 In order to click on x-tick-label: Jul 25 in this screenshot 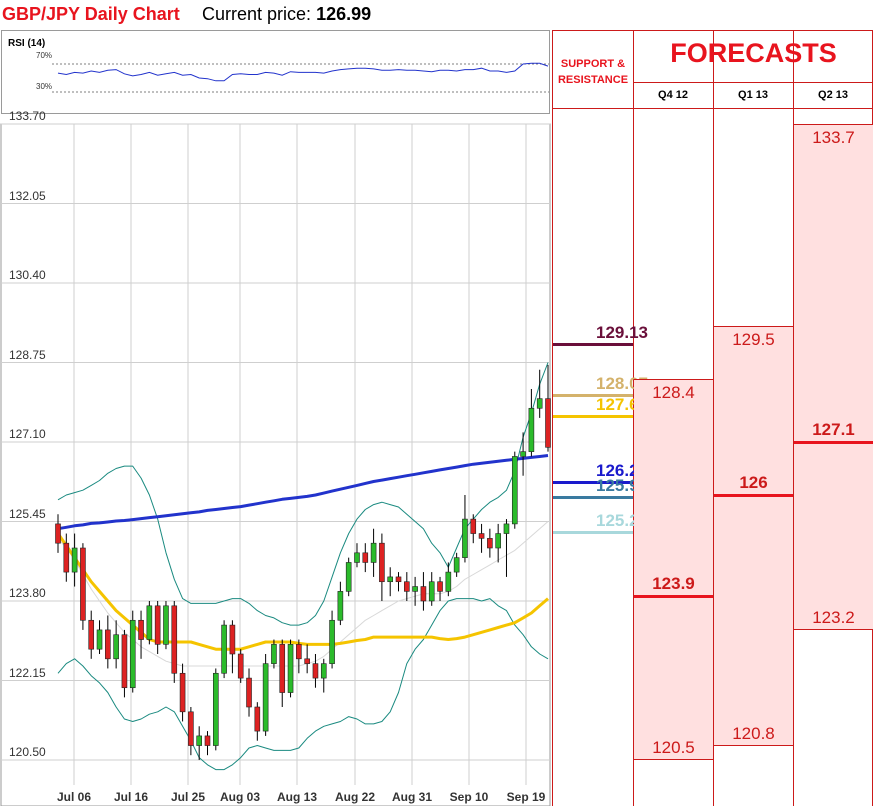, I will do `click(188, 797)`.